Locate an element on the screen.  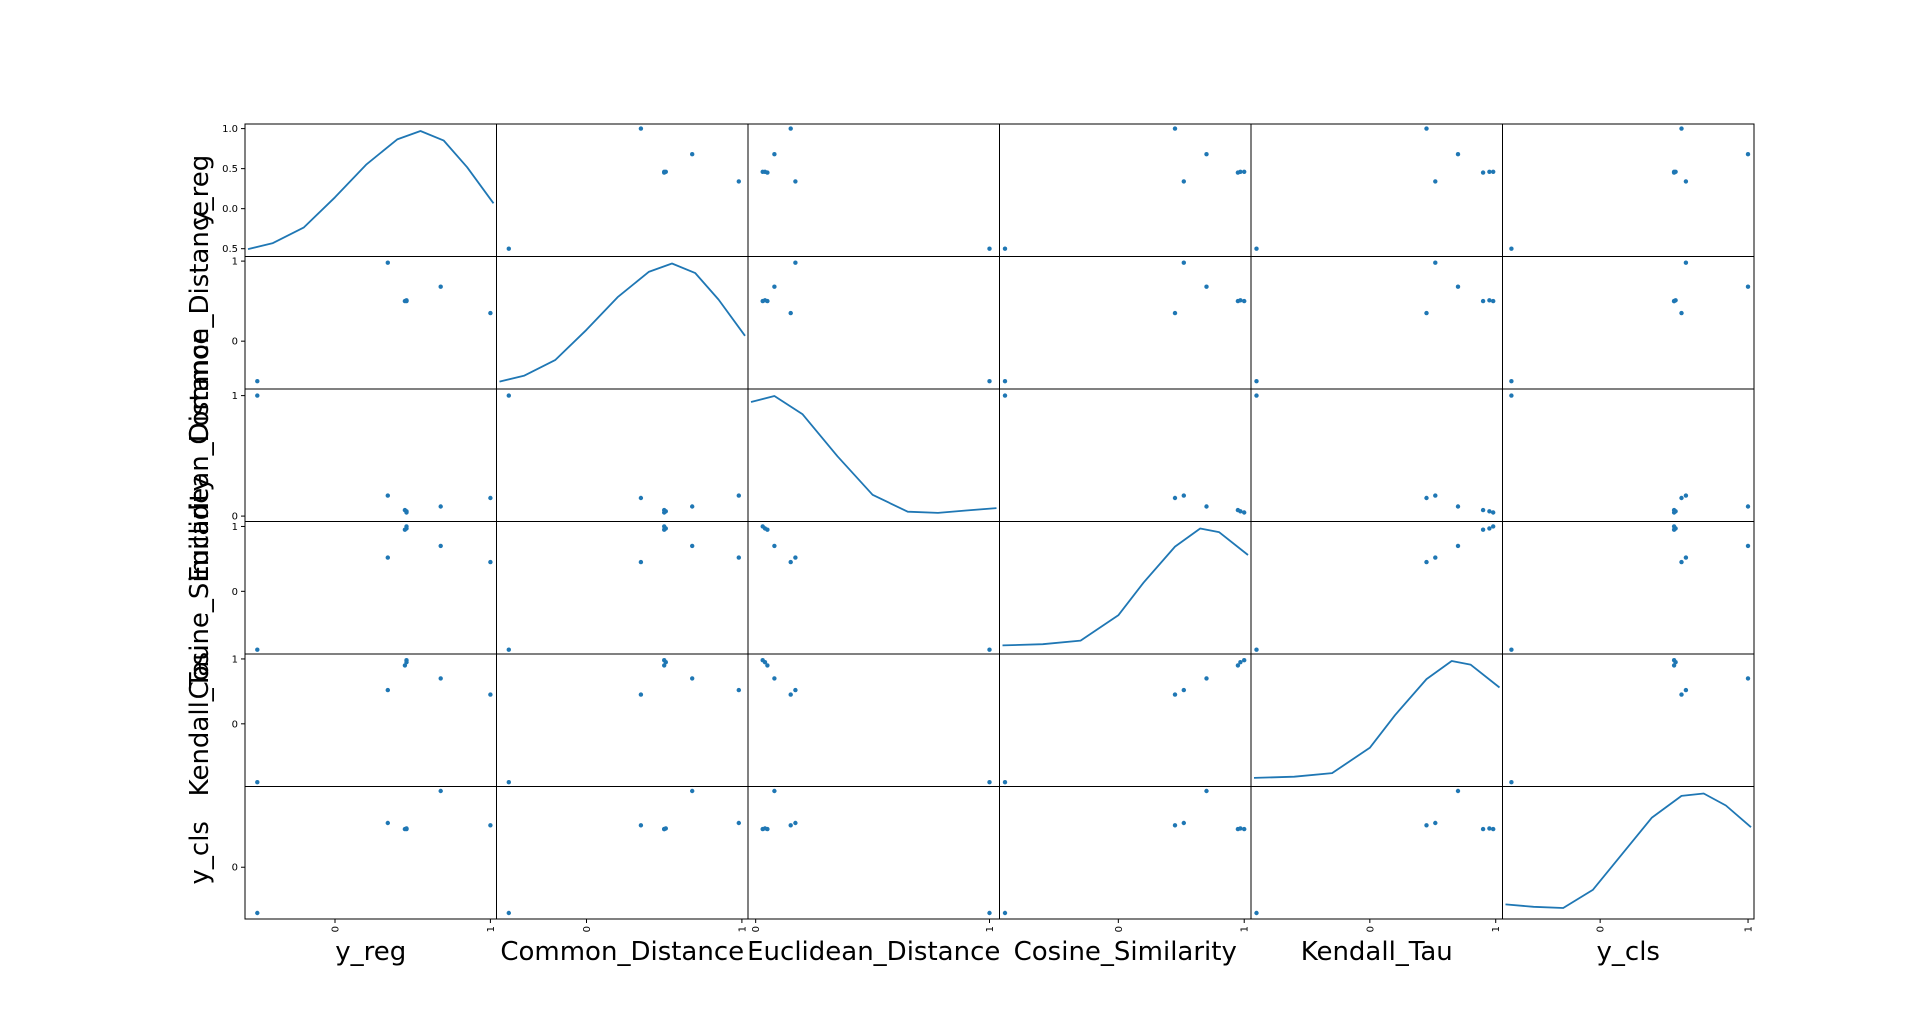
x-tick-label-Euclidean_Distance-0: 0 is located at coordinates (756, 929).